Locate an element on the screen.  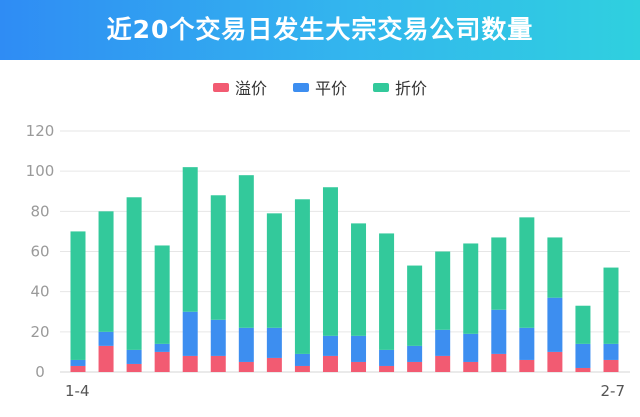
legend-swatch-premium is located at coordinates (220, 87).